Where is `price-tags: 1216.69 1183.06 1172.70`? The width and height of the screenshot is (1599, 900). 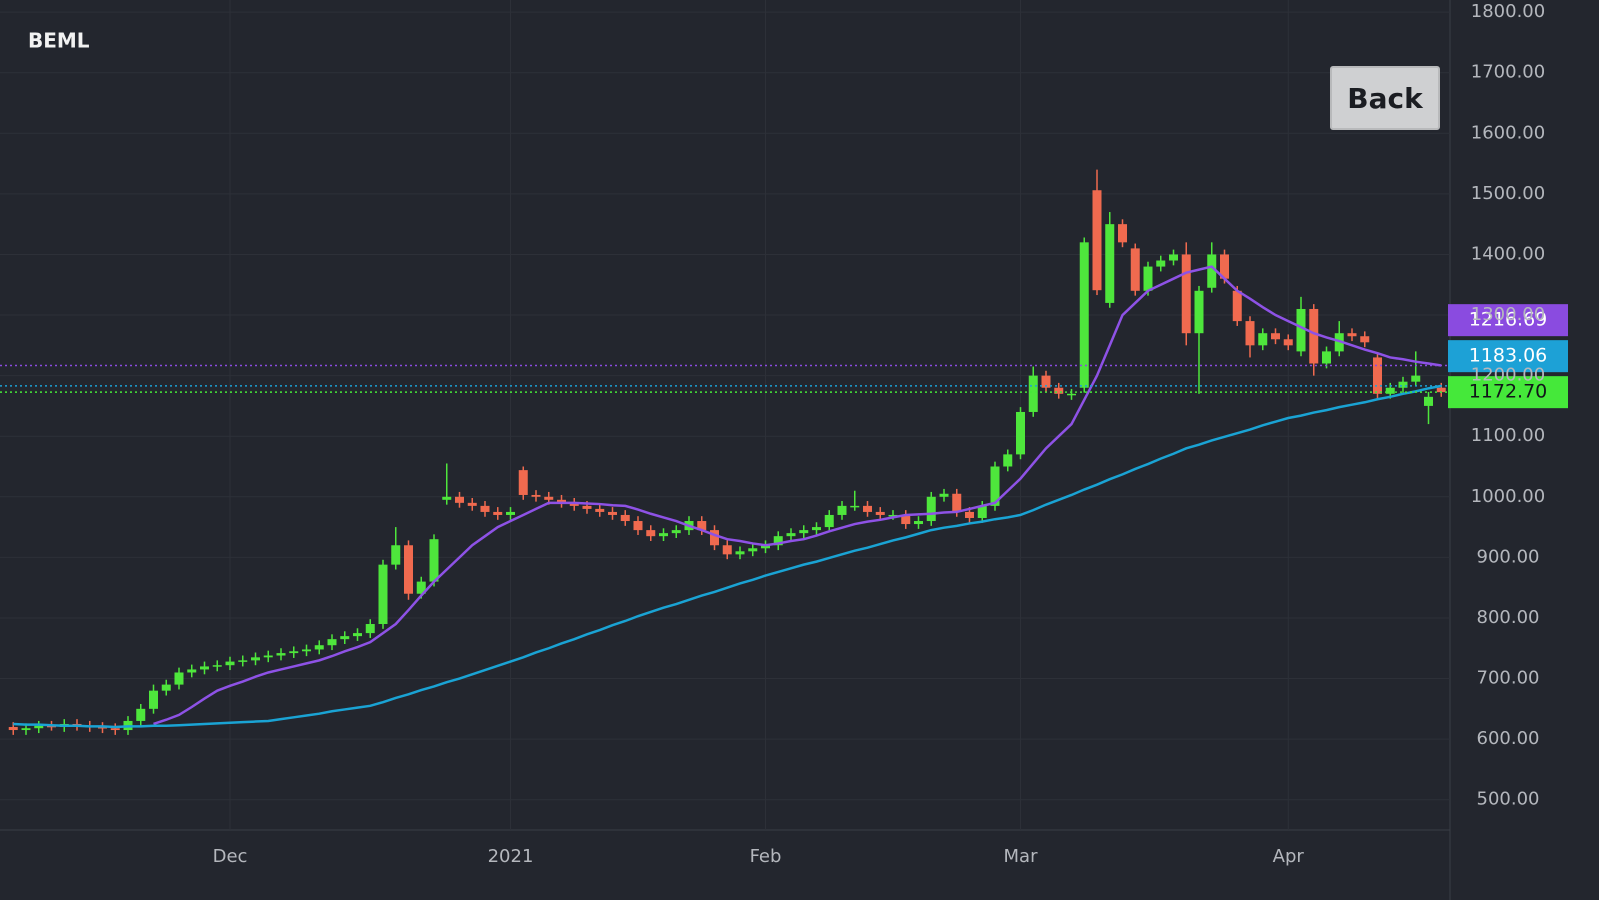 price-tags: 1216.69 1183.06 1172.70 is located at coordinates (784, 356).